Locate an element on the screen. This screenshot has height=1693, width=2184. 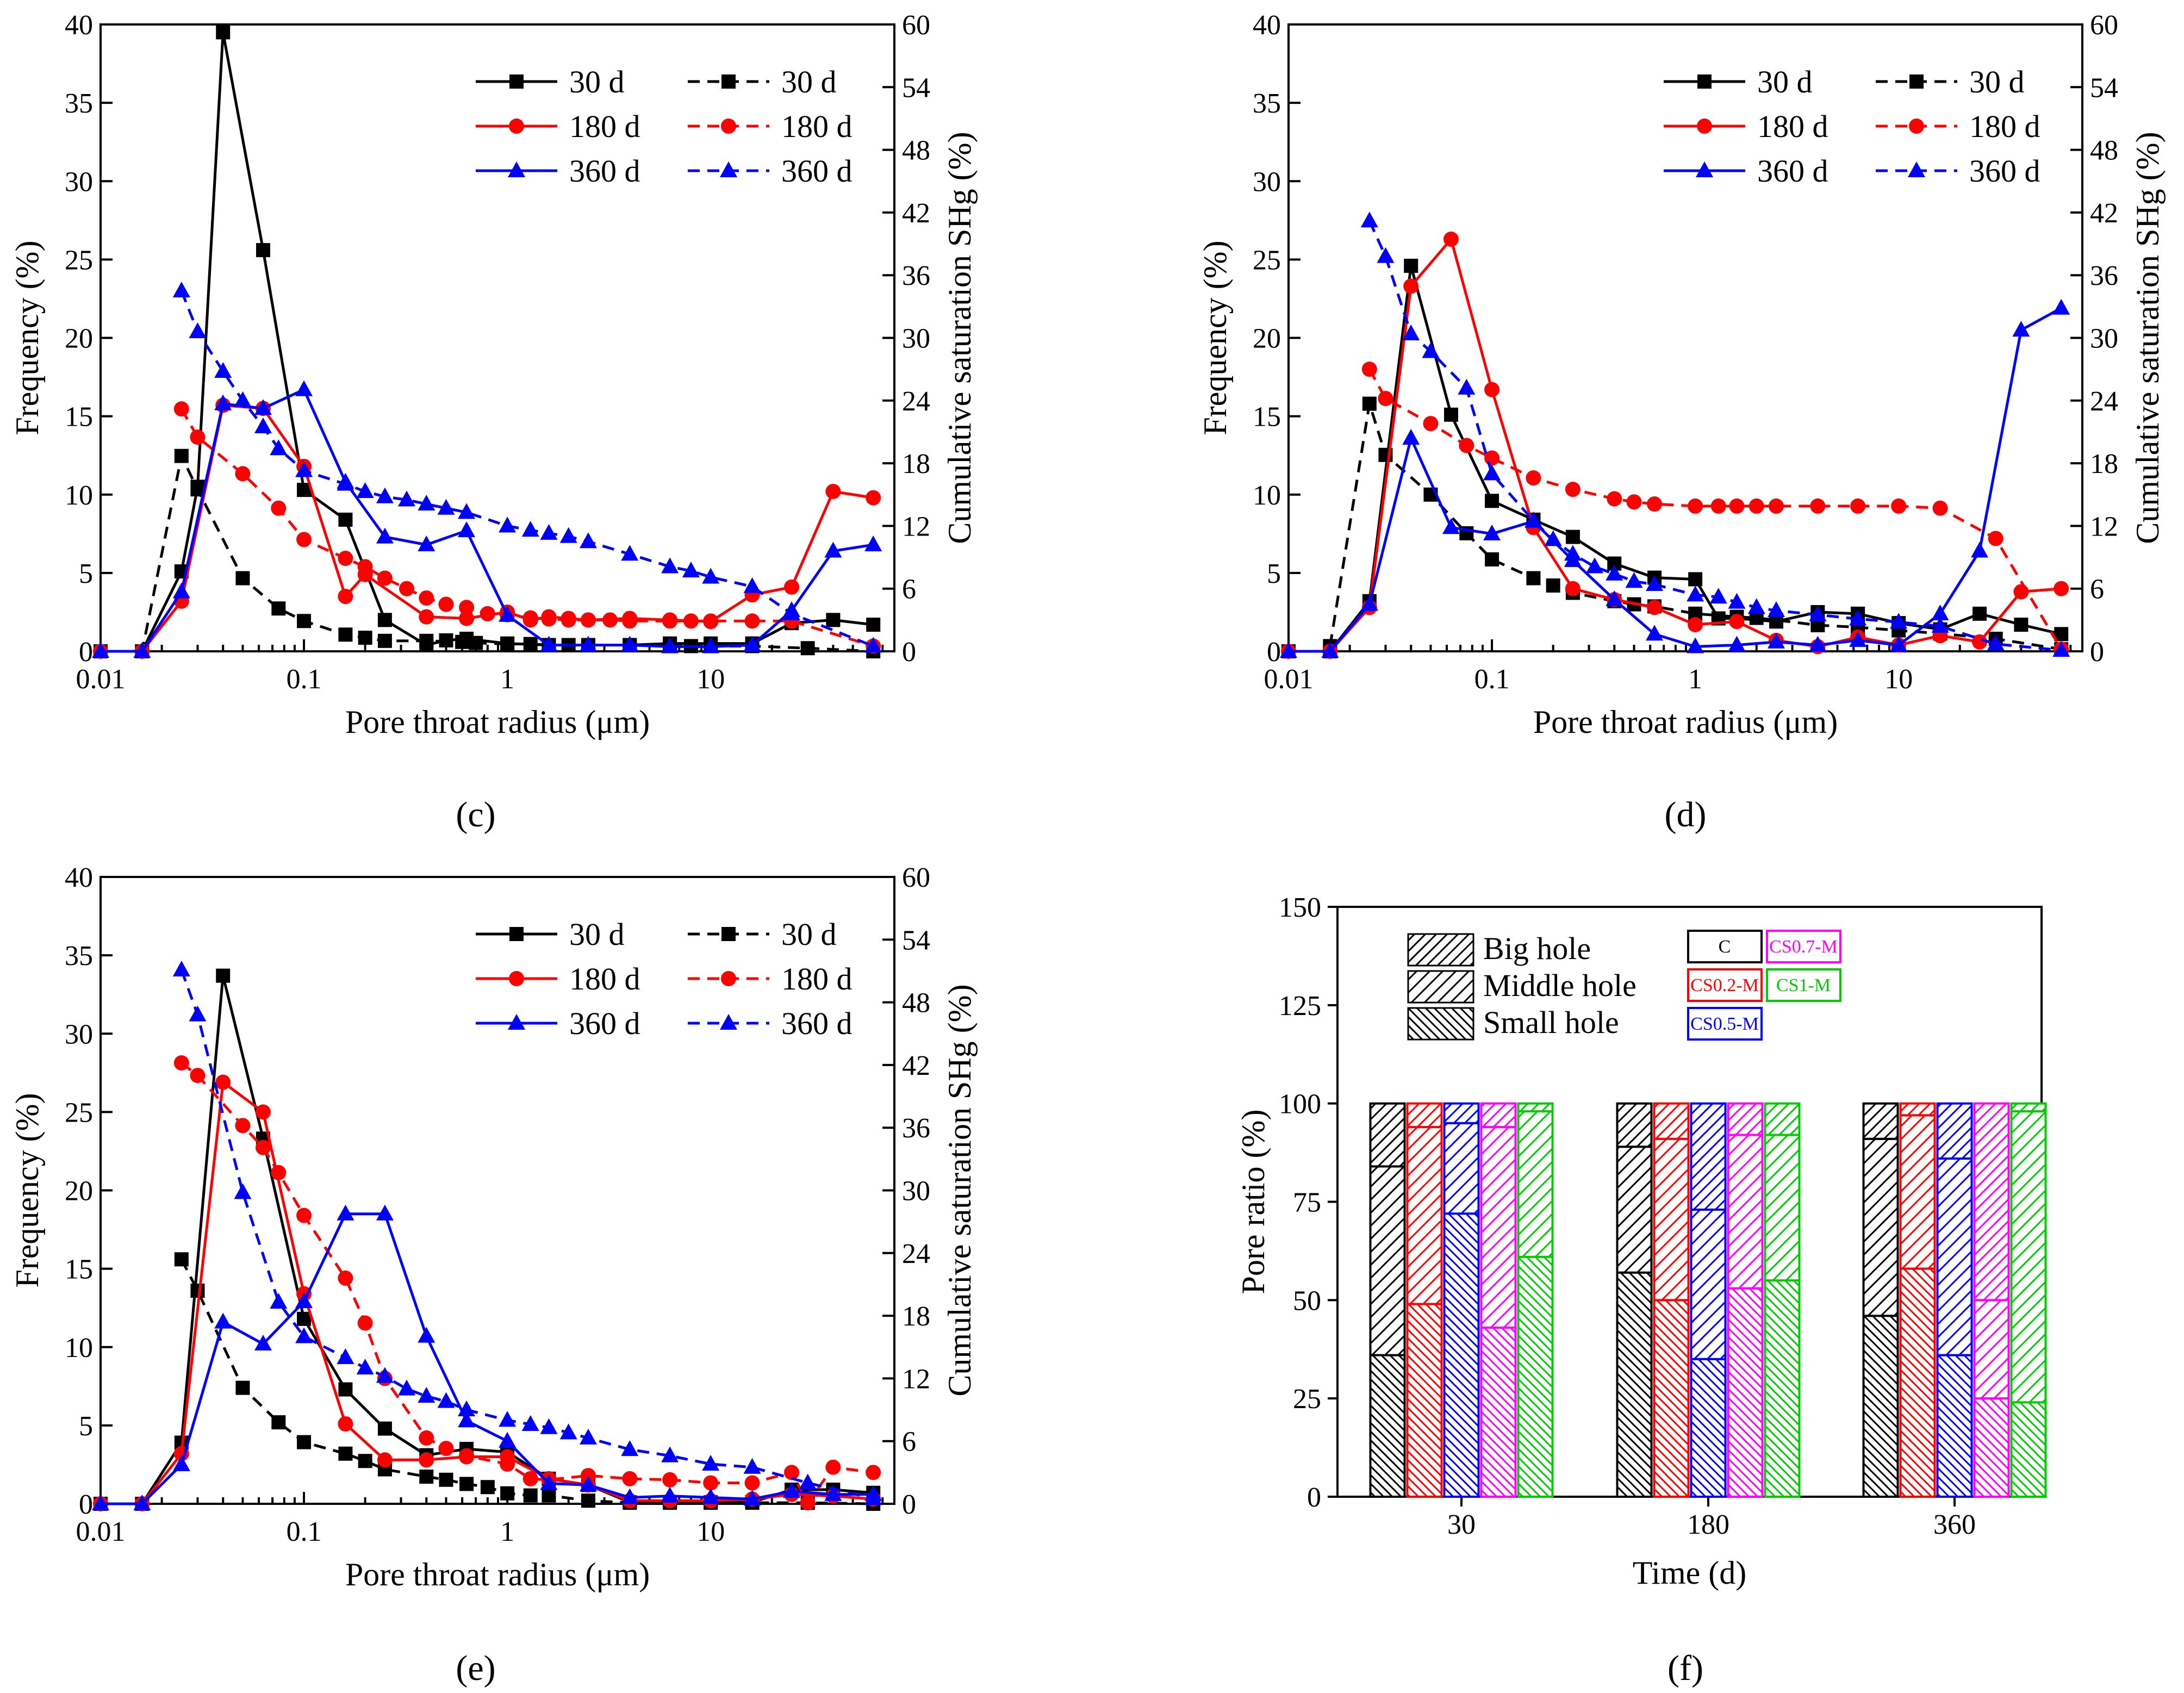
y-tick-label: 0 is located at coordinates (86, 652).